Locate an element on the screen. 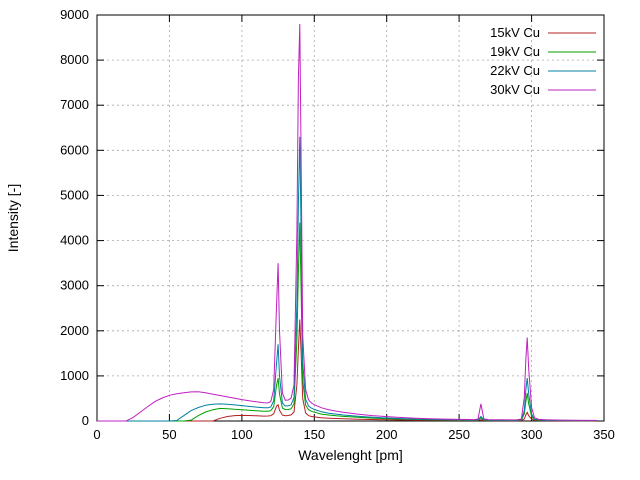 The image size is (640, 480). x-tick-label: 250 is located at coordinates (459, 434).